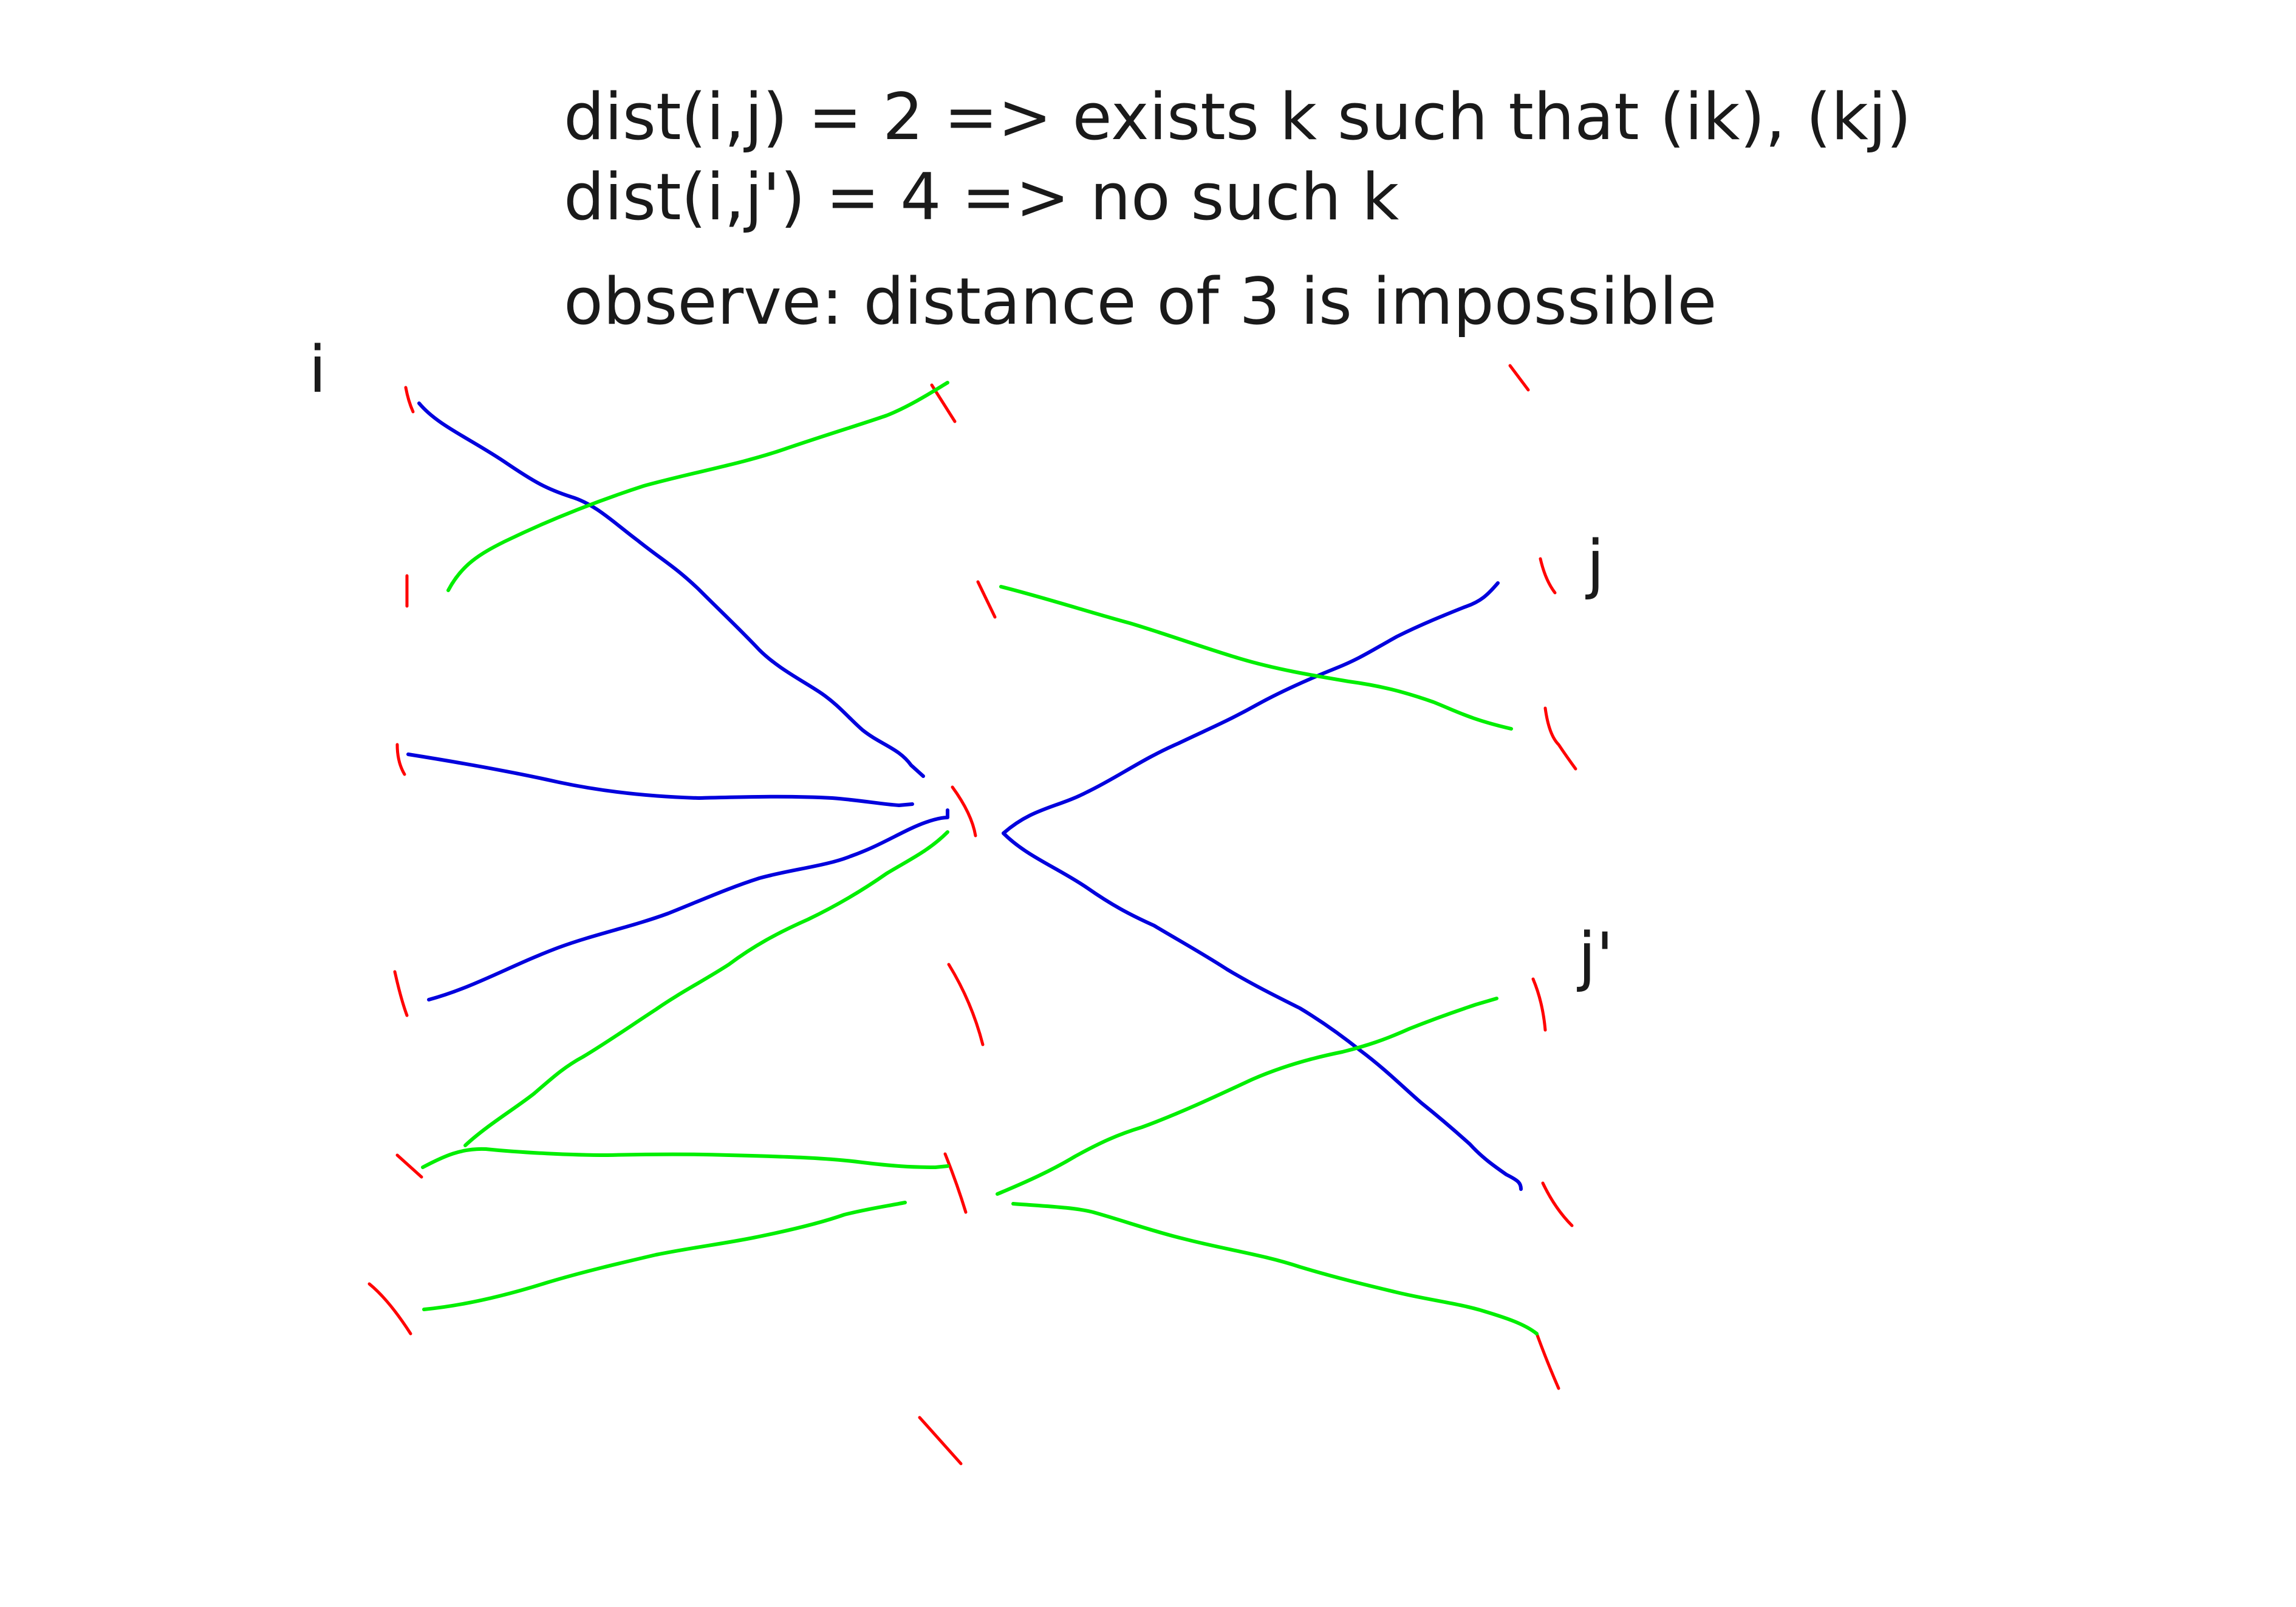 Image resolution: width=2296 pixels, height=1607 pixels. I want to click on green-edge-left5-to-mid3, so click(706, 988).